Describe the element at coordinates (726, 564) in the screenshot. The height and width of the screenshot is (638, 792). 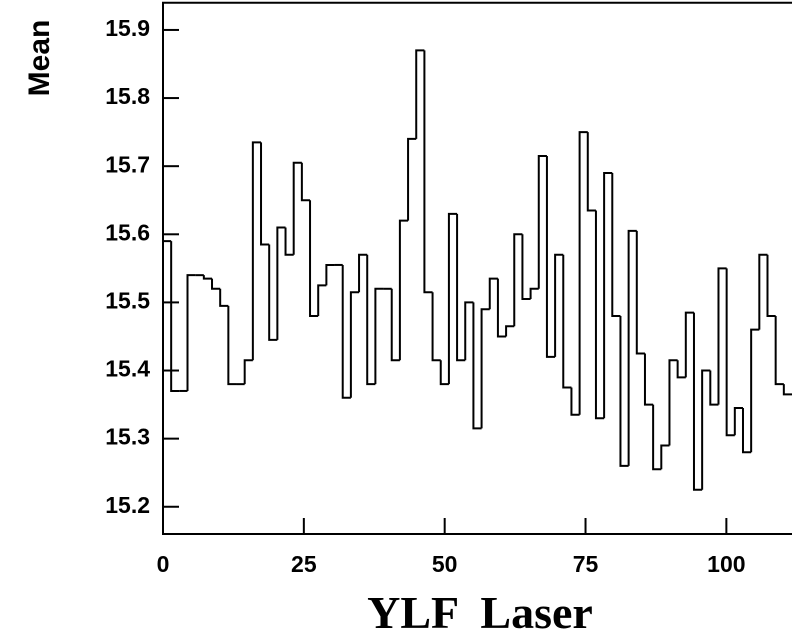
I see `x-tick-label: 100` at that location.